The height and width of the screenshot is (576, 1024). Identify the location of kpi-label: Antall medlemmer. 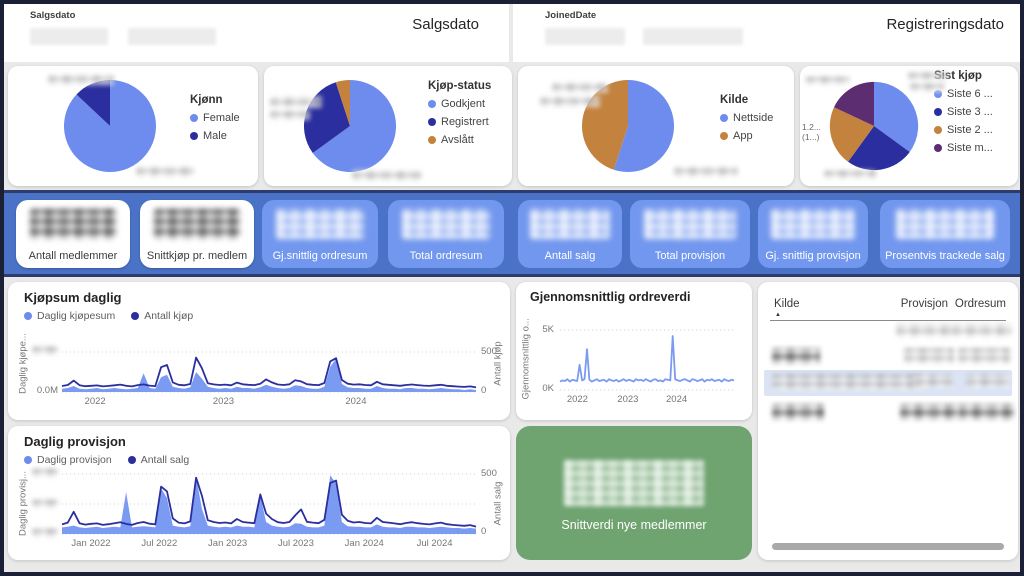
(73, 256).